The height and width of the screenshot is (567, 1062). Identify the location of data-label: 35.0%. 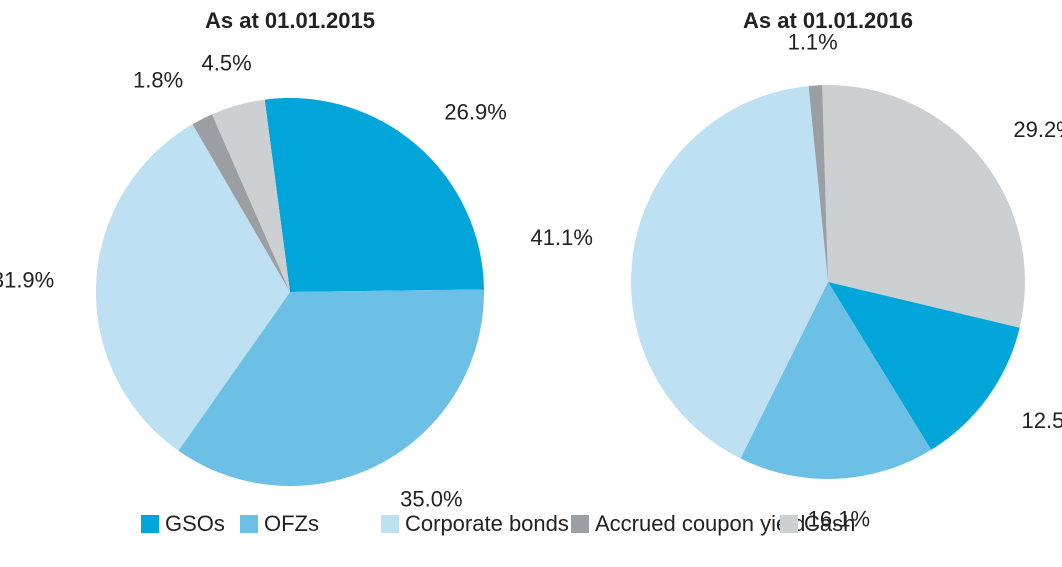
(431, 499).